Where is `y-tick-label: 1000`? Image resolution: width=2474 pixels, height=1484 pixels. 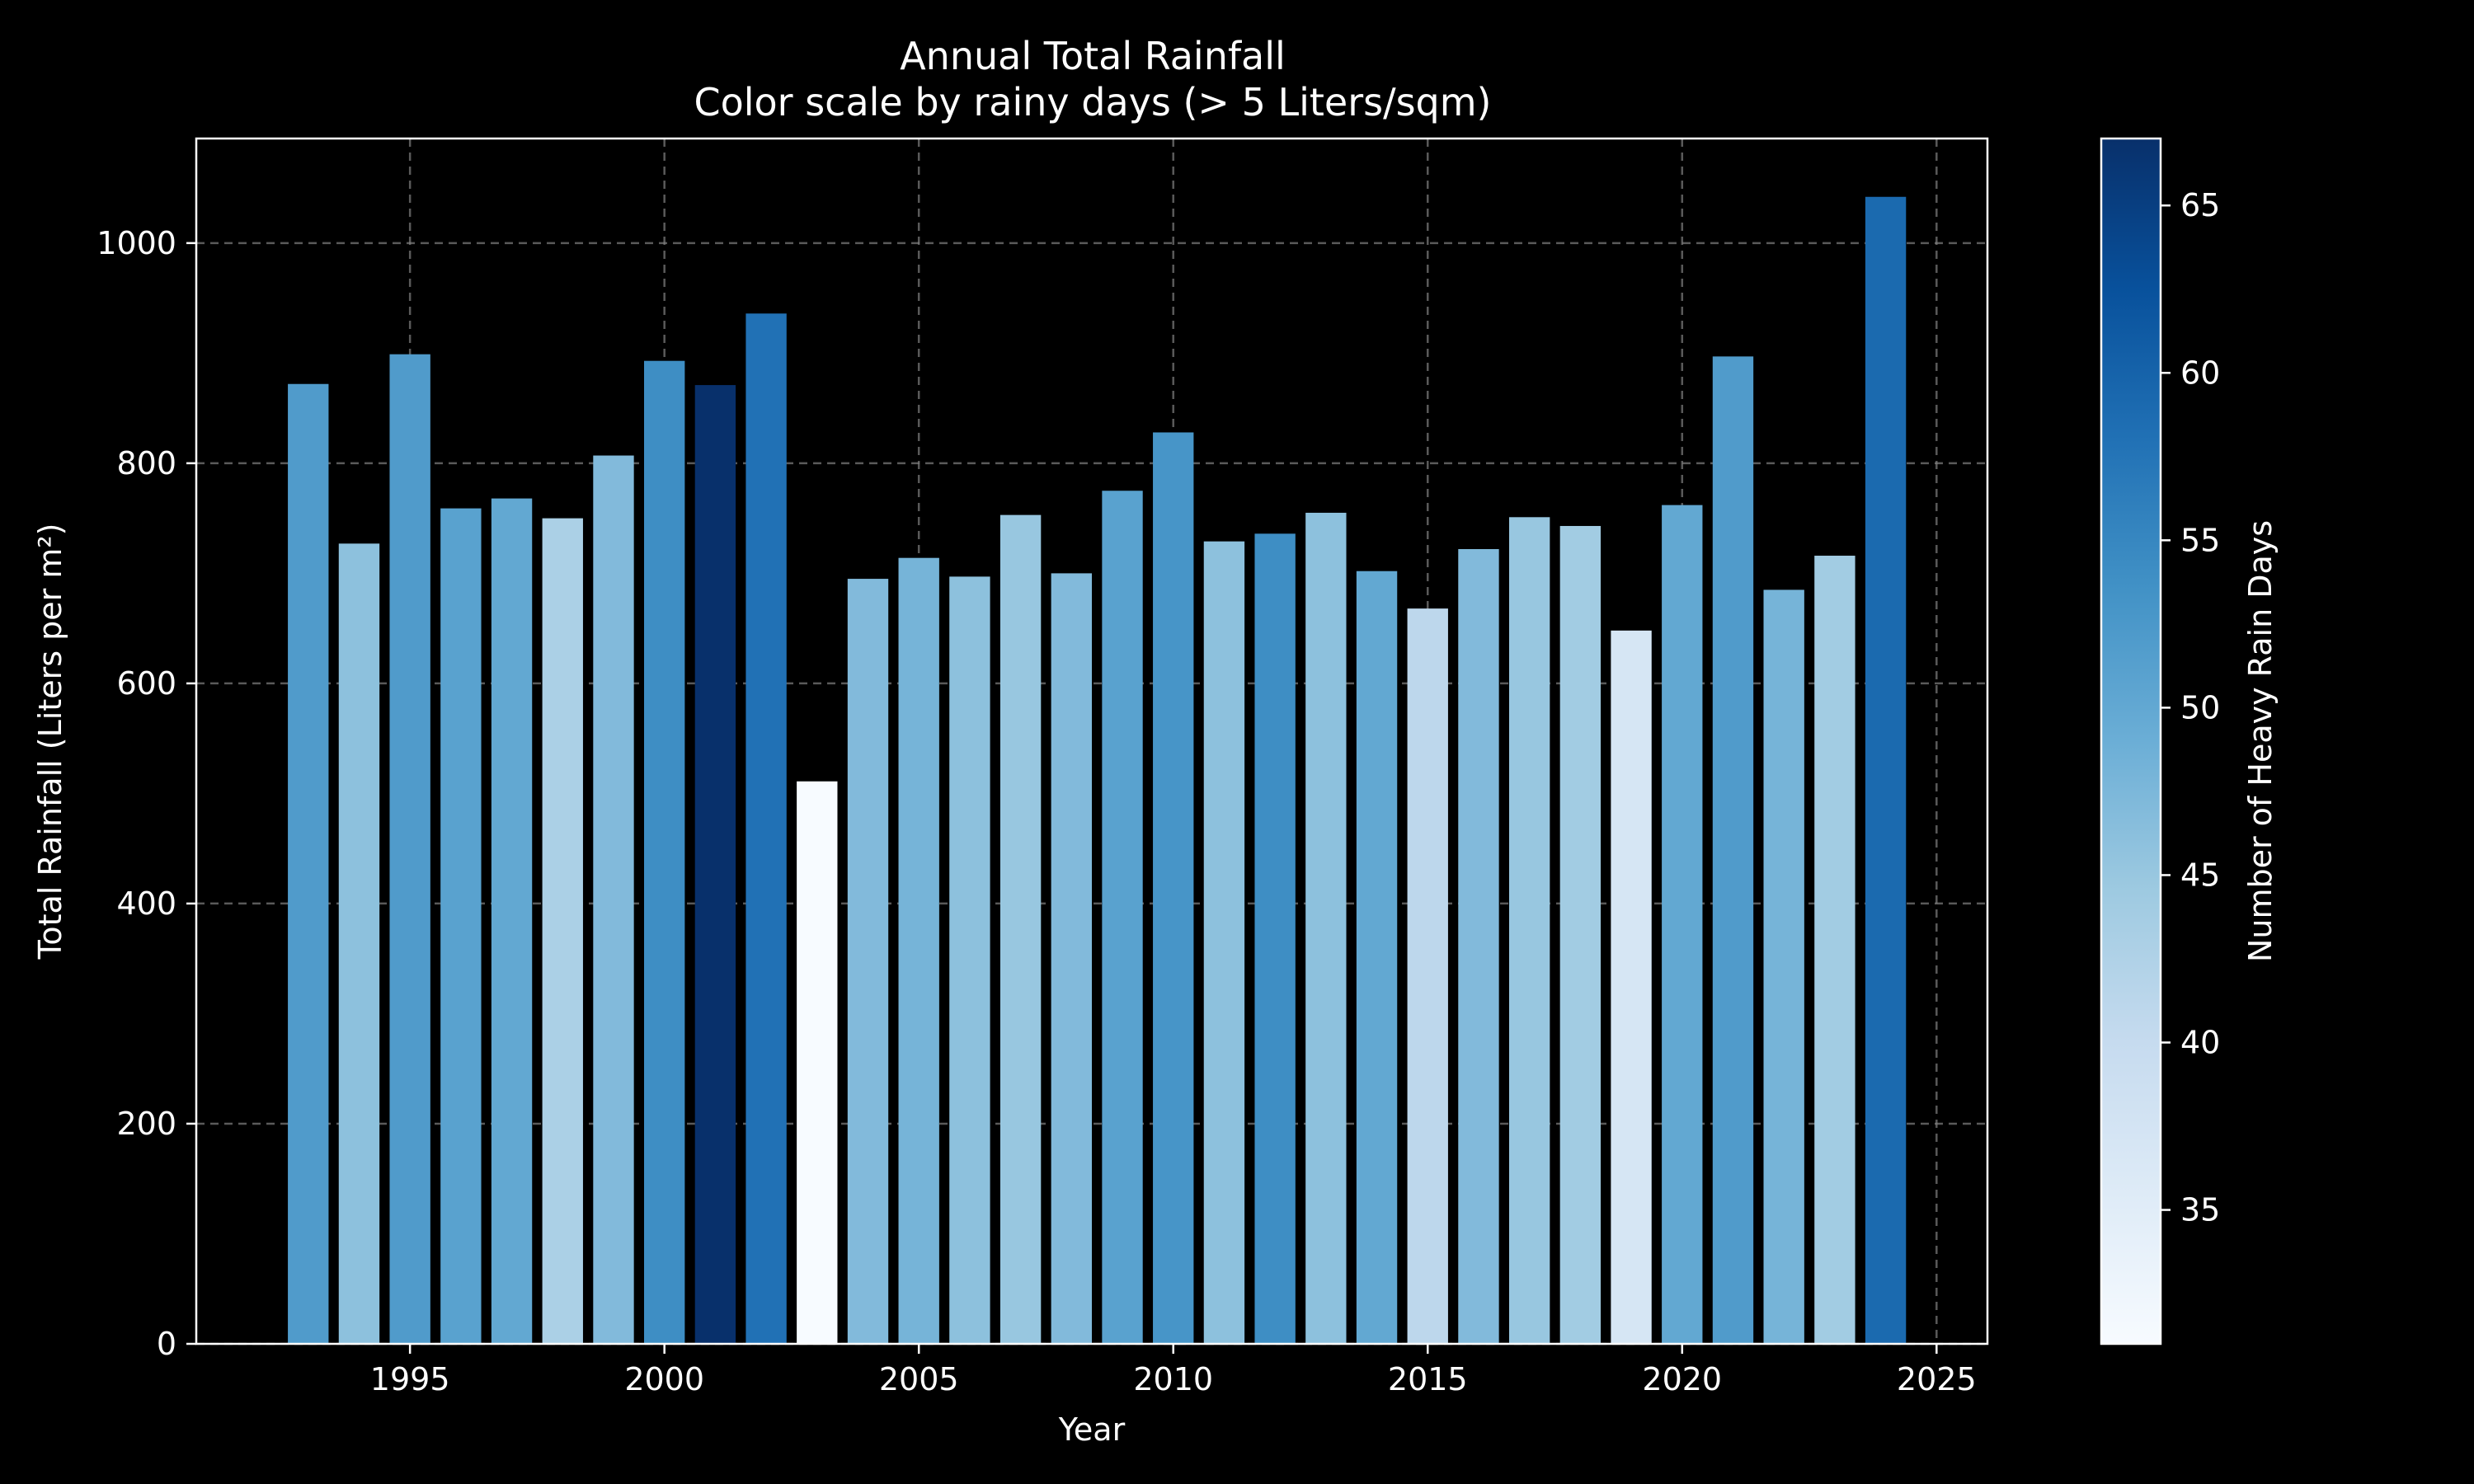 y-tick-label: 1000 is located at coordinates (136, 243).